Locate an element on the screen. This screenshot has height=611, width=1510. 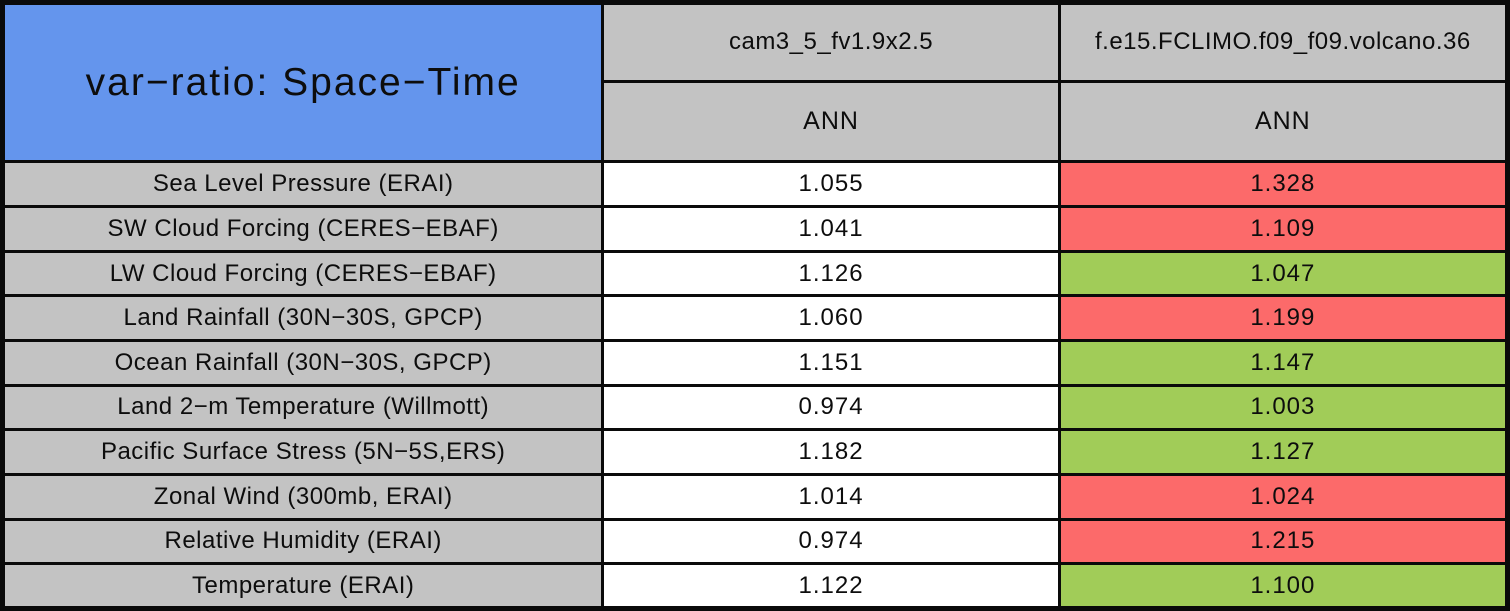
table-row: Sea Level Pressure (ERAI) 1.055 1.328 is located at coordinates (755, 184).